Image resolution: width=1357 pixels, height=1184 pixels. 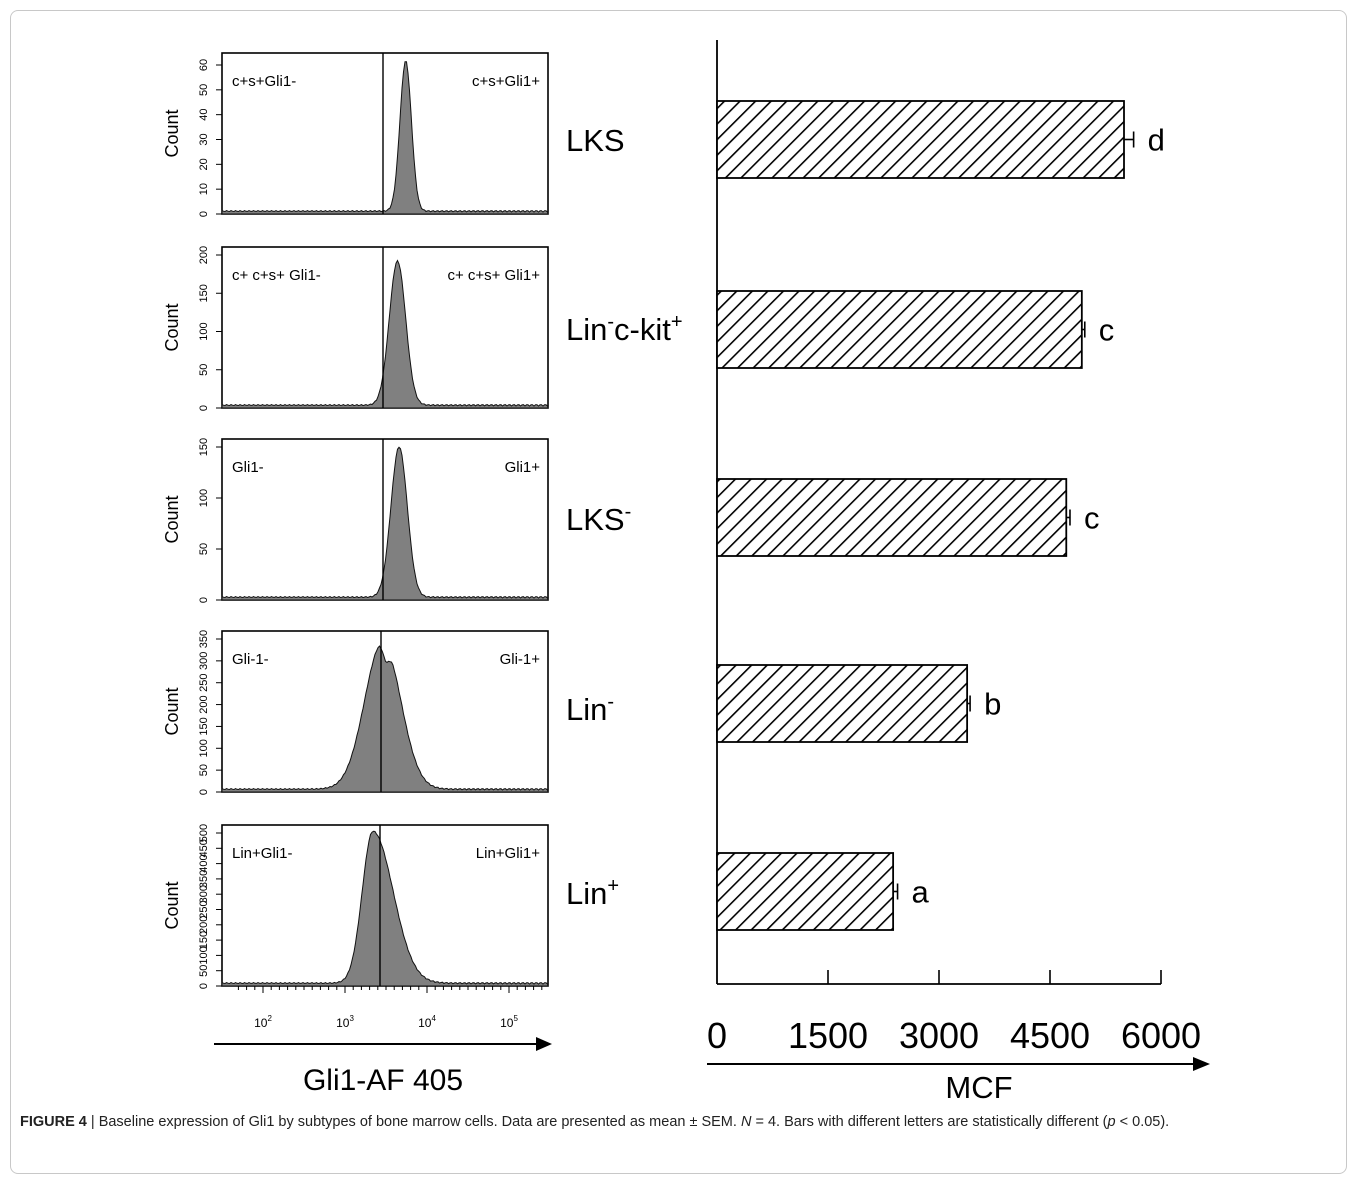 I want to click on bar-x-tick-label: 6000, so click(x=1161, y=1035).